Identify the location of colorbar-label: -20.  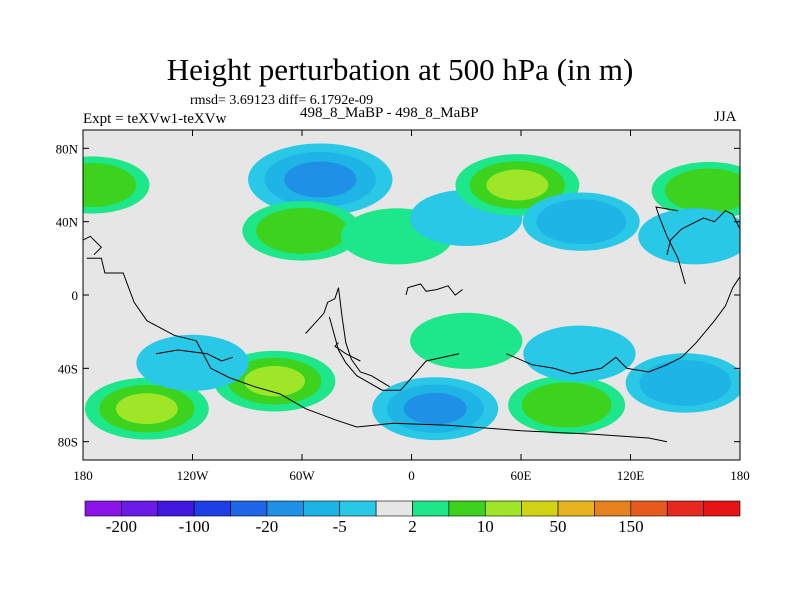
(267, 526).